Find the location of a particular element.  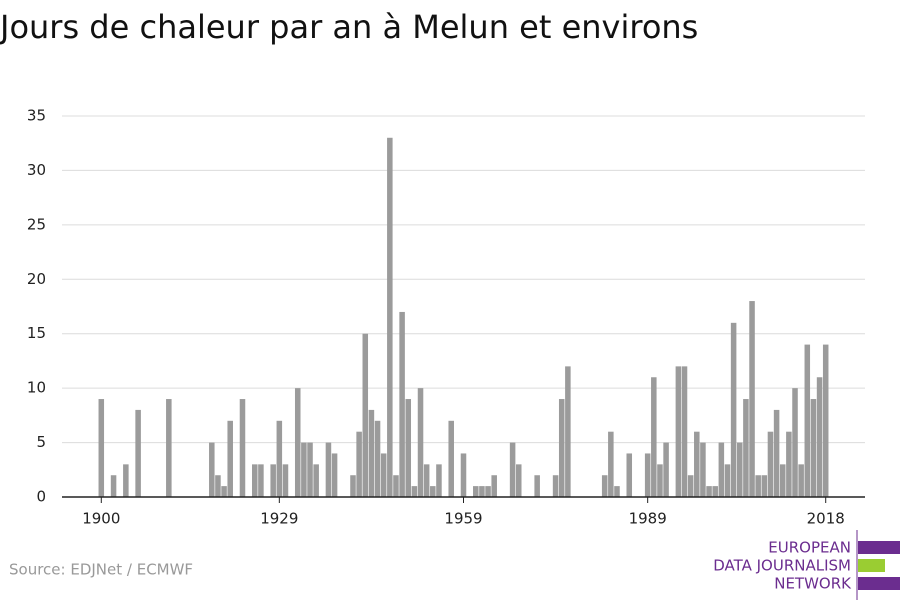

y-tick-label: 25 is located at coordinates (36, 224).